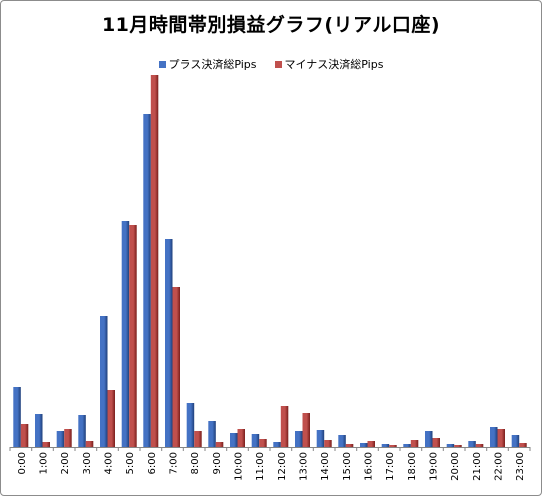 The height and width of the screenshot is (496, 542). I want to click on x-tick-label-23: 23:00, so click(520, 466).